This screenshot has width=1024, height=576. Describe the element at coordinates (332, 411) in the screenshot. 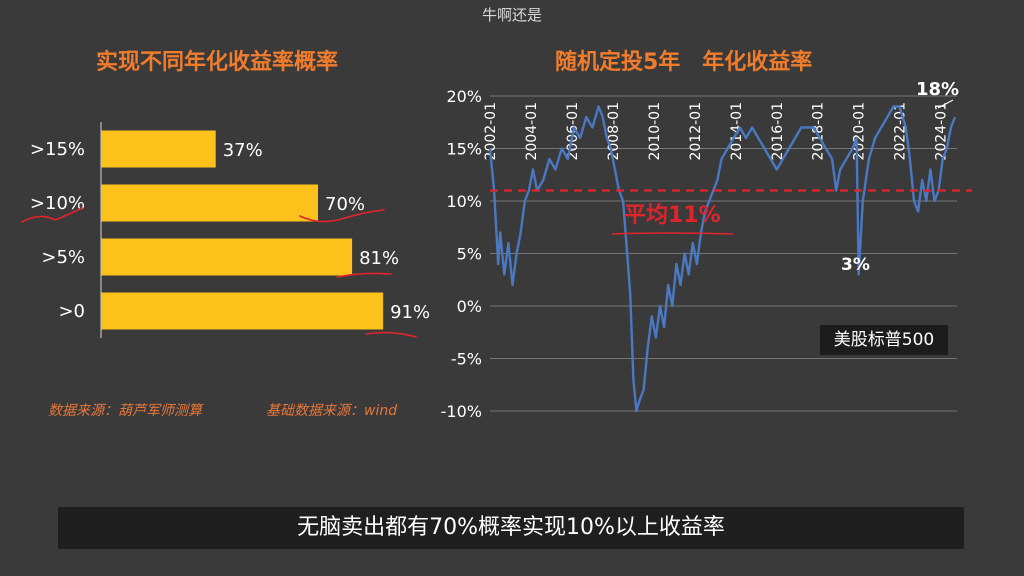

I see `source-note-wind: 基础数据来源：wind` at that location.